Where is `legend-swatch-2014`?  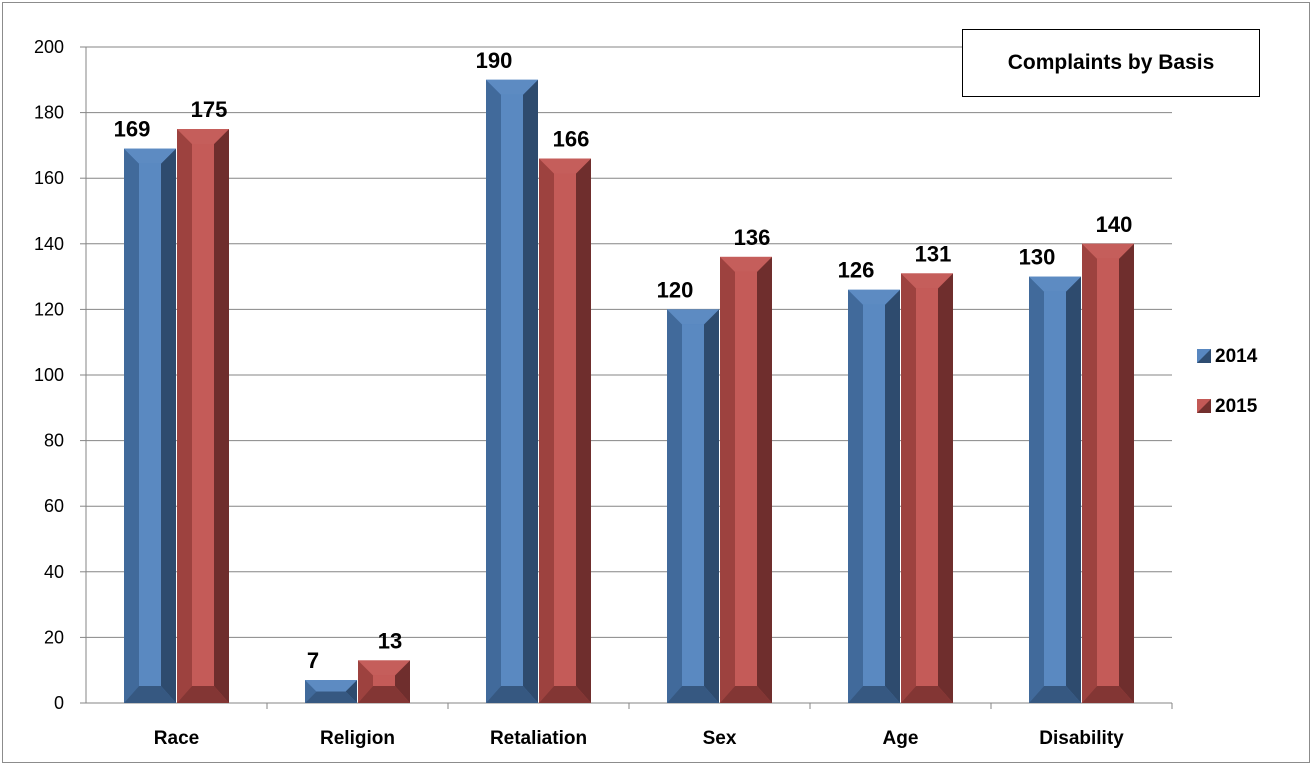 legend-swatch-2014 is located at coordinates (1204, 356).